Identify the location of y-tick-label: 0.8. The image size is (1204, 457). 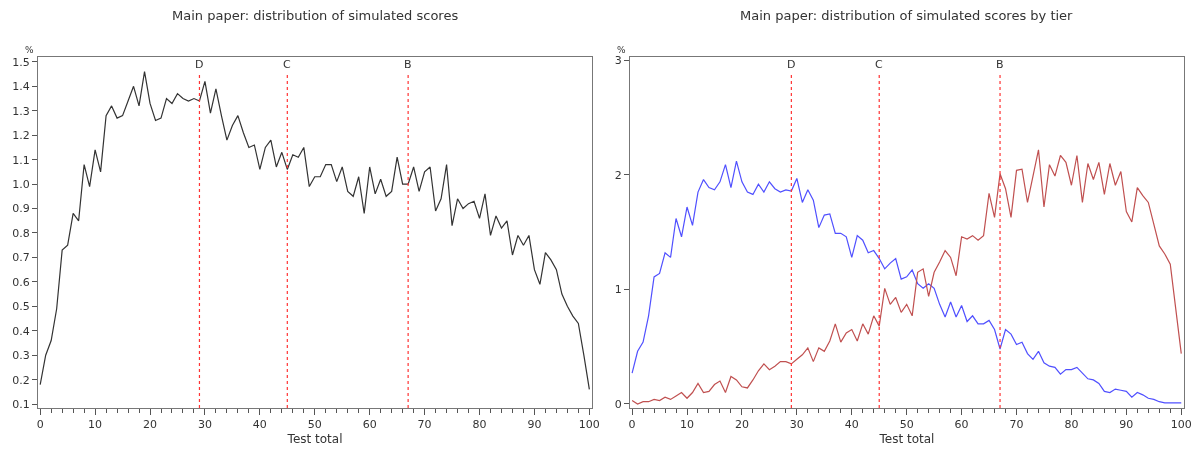
(21, 233).